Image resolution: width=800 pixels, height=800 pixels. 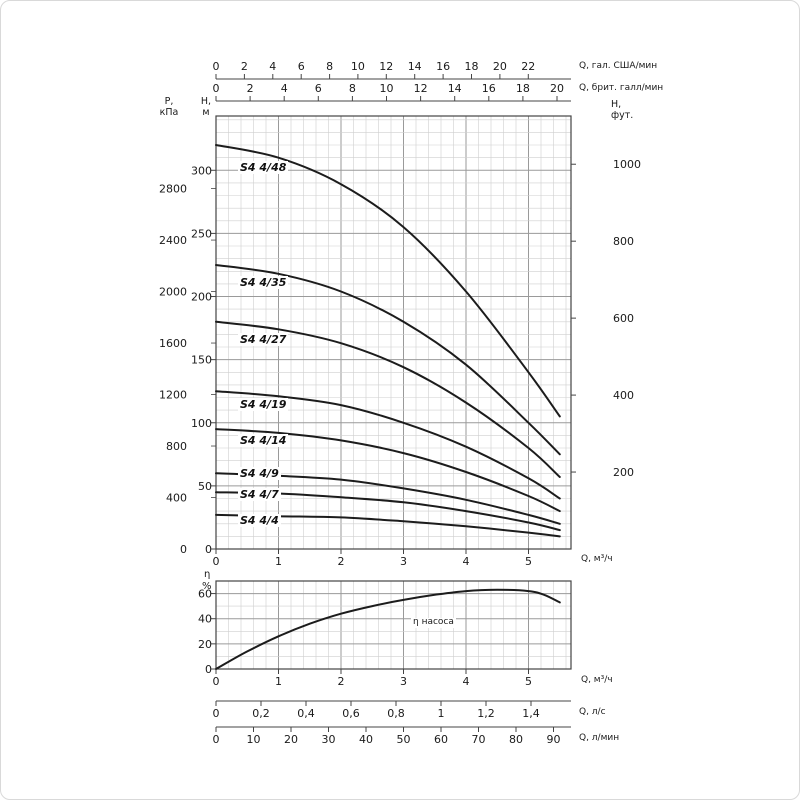 I want to click on axis-title-q-m3h-main: Q, м³/ч, so click(x=597, y=559).